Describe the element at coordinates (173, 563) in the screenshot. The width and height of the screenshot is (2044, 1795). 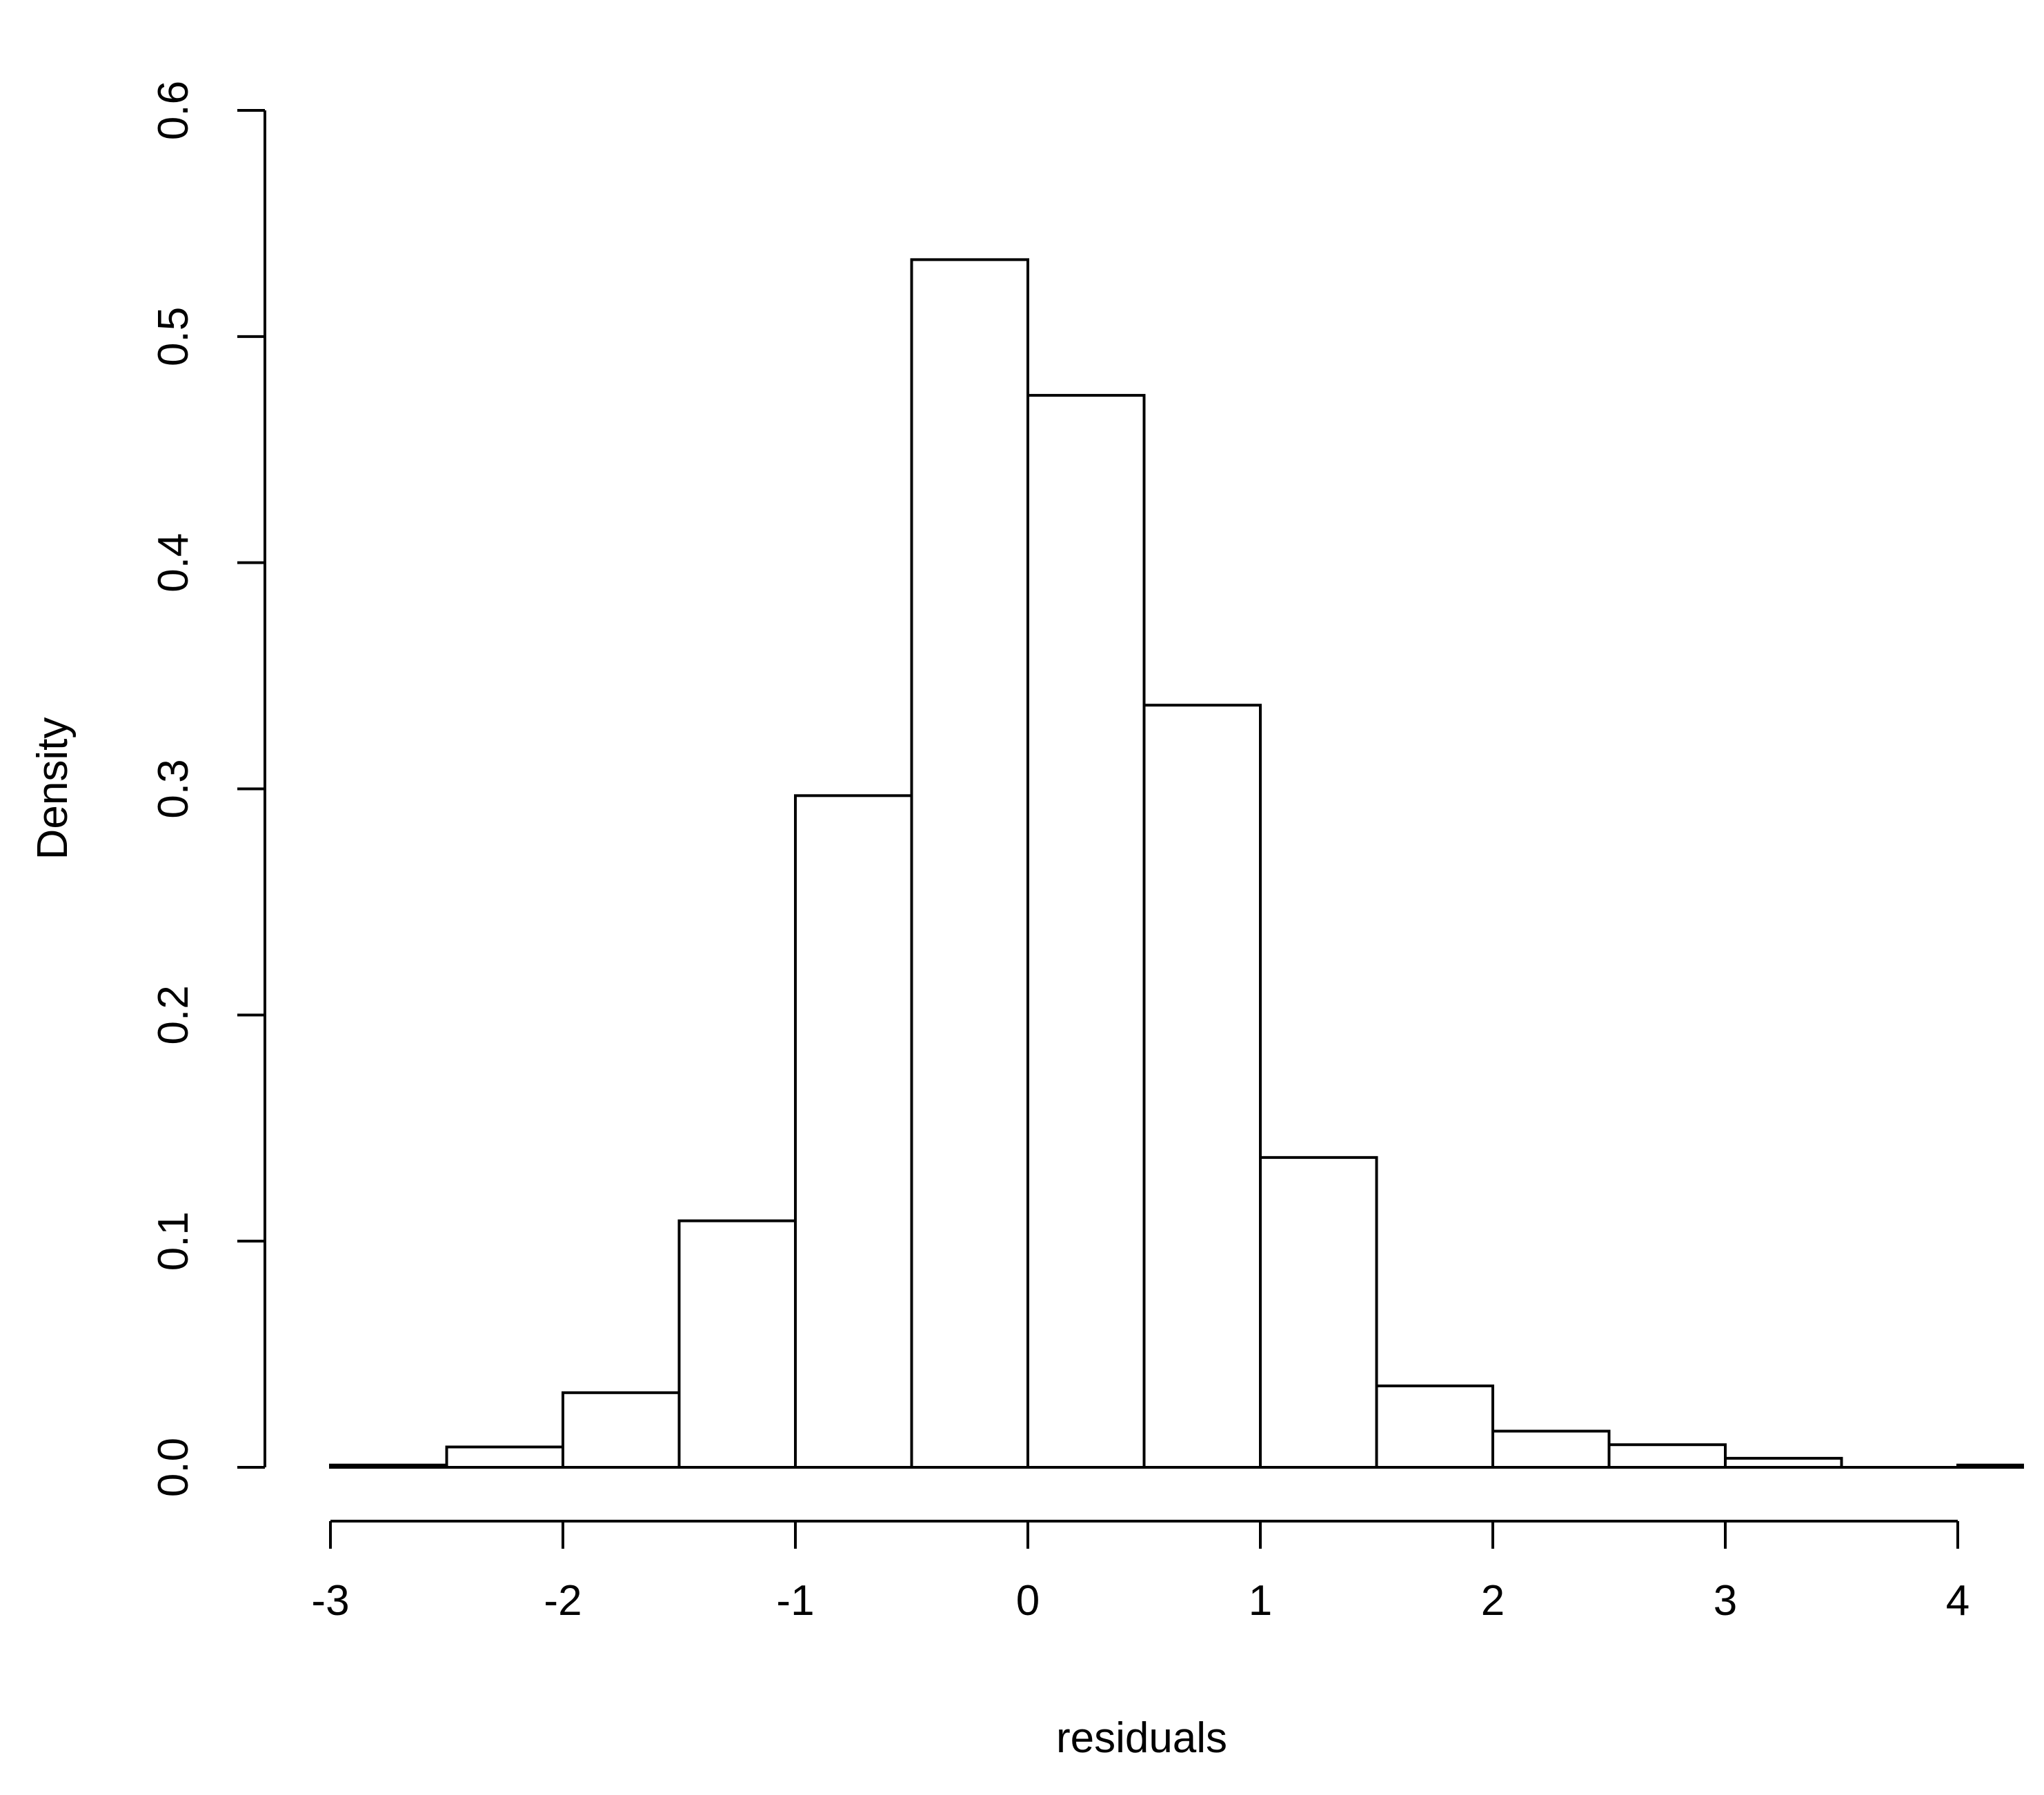
I see `y-tick-label: 0.4` at that location.